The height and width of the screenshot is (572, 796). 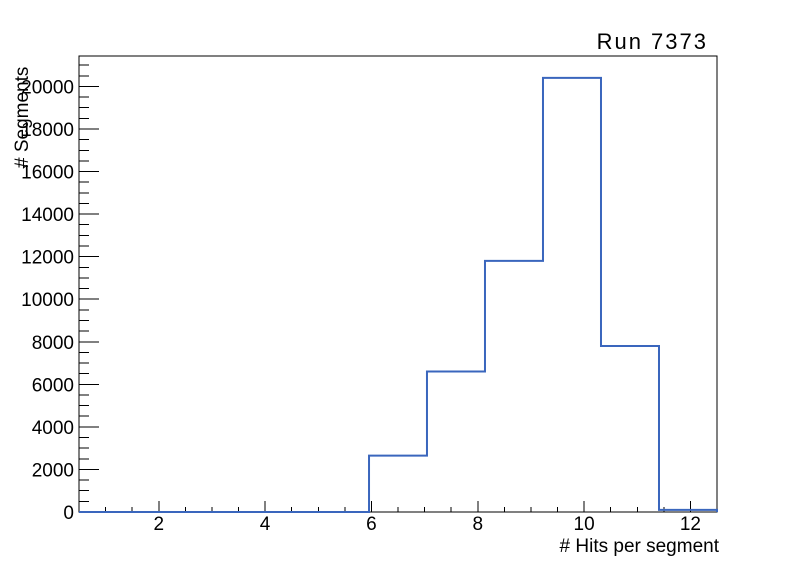 What do you see at coordinates (584, 524) in the screenshot?
I see `x-tick-label: 10` at bounding box center [584, 524].